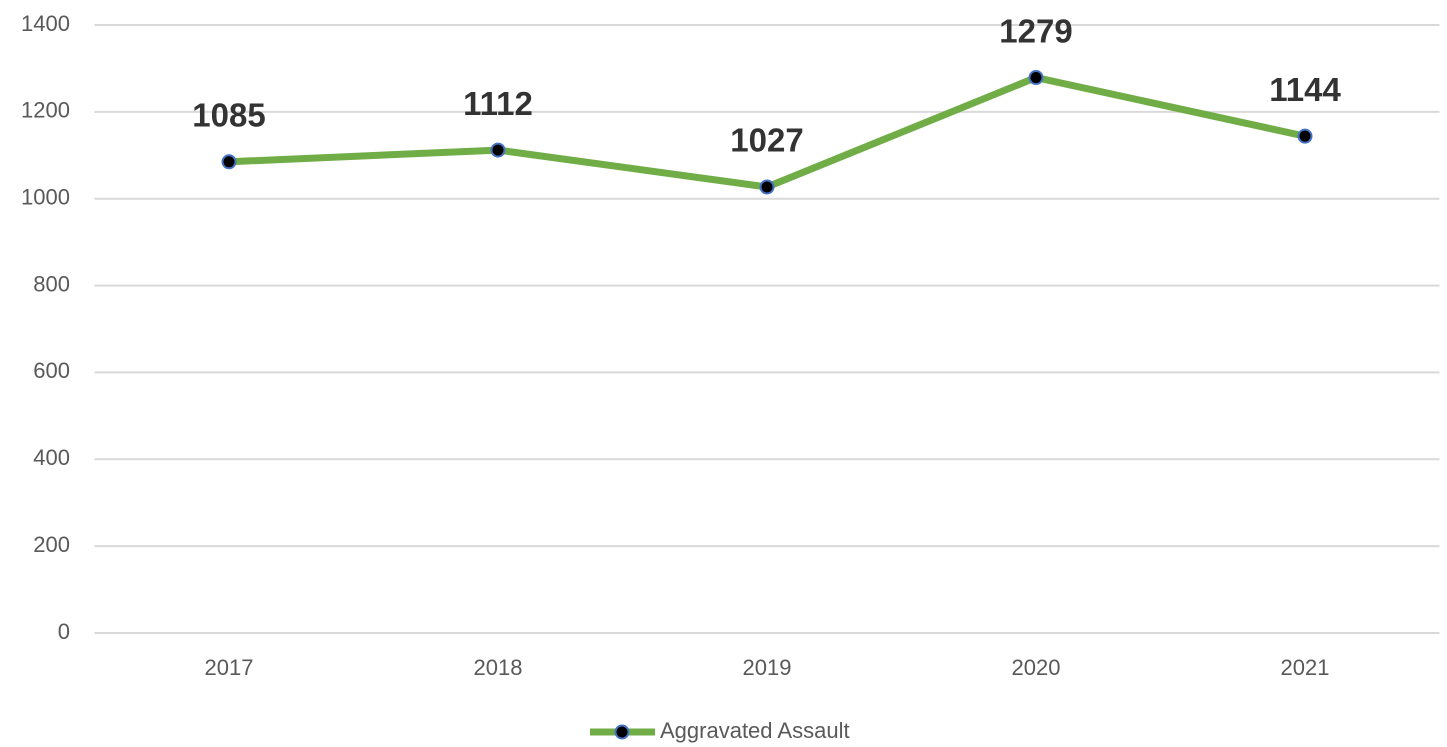 The image size is (1447, 747). Describe the element at coordinates (45, 197) in the screenshot. I see `y-tick-label: 1000` at that location.